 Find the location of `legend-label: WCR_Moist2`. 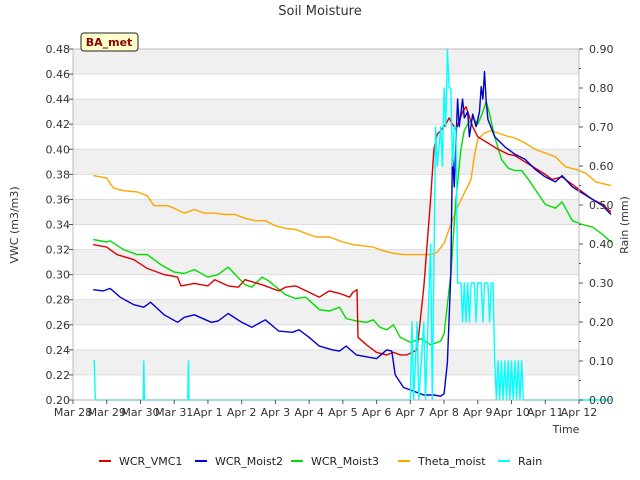

legend-label: WCR_Moist2 is located at coordinates (249, 461).